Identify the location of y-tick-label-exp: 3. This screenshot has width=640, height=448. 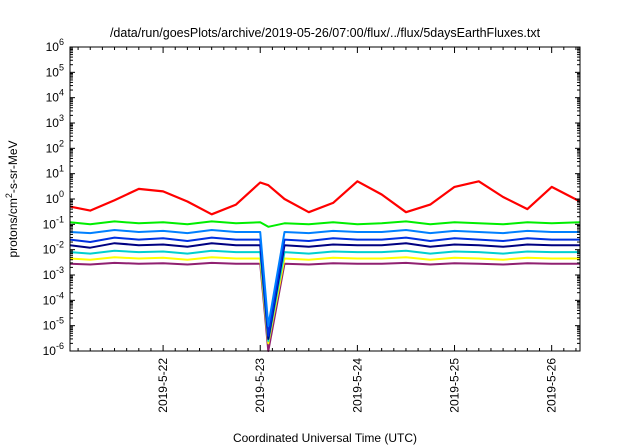
(61, 118).